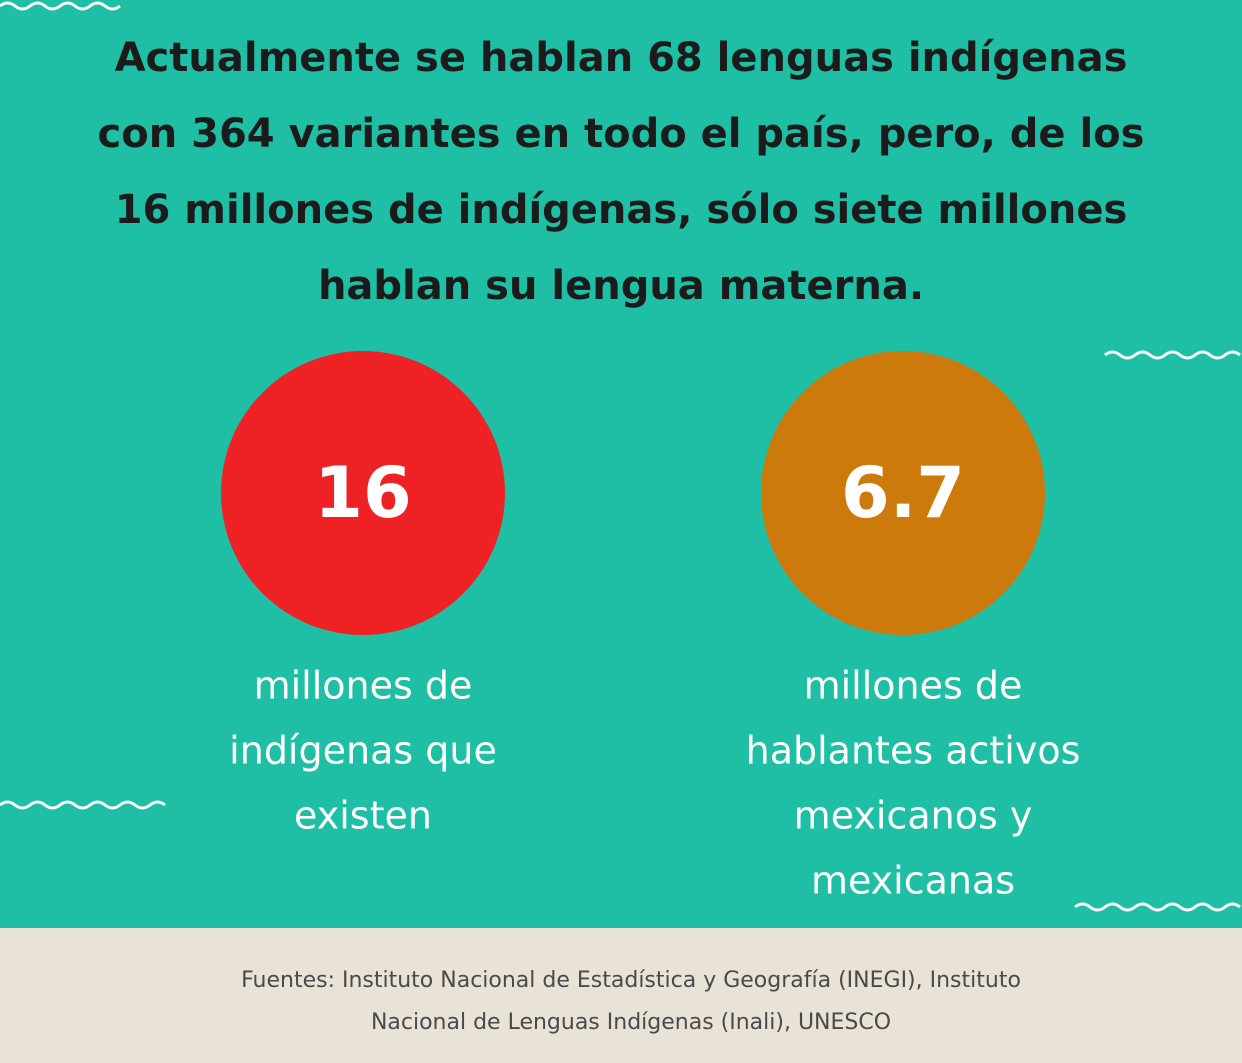 This screenshot has width=1242, height=1063. Describe the element at coordinates (913, 816) in the screenshot. I see `stat-label: mexicanos y` at that location.